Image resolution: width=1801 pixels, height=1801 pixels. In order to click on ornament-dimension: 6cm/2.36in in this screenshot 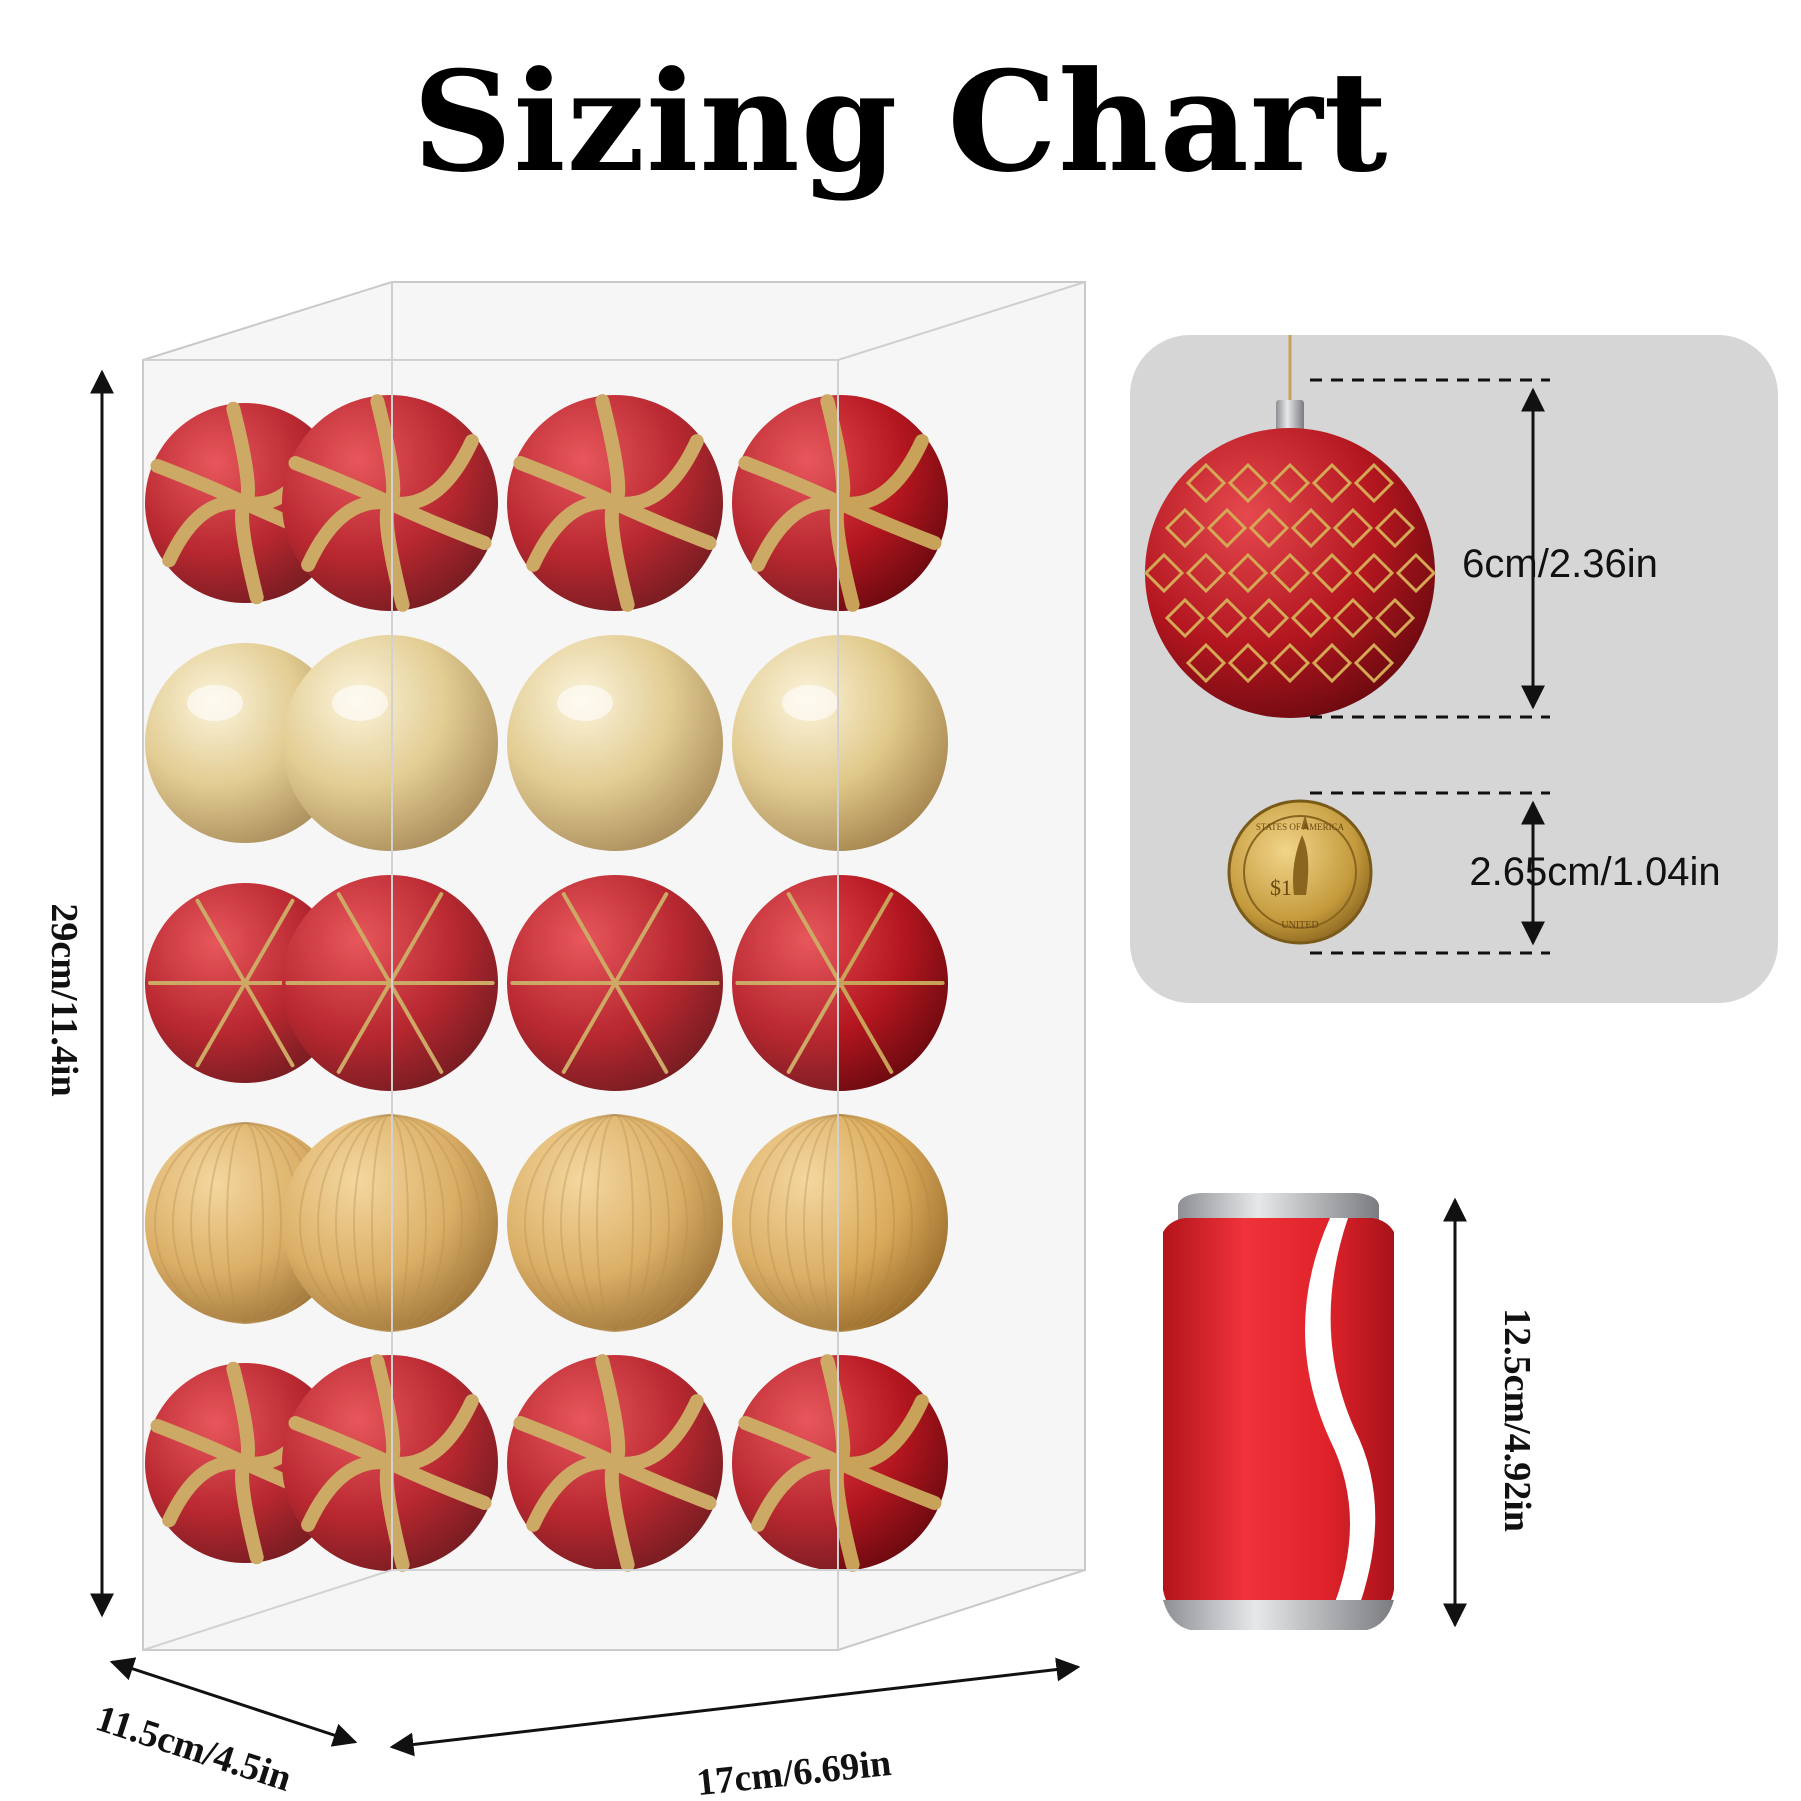, I will do `click(1484, 548)`.